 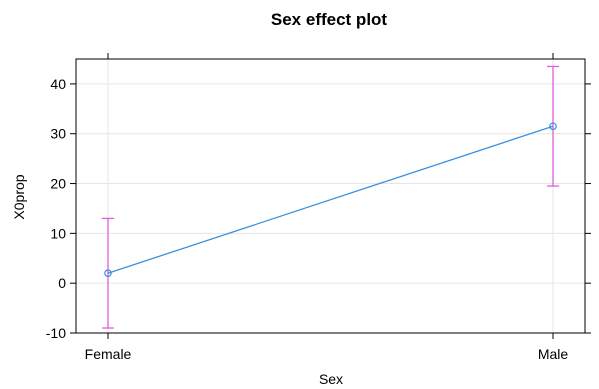 I want to click on chart-title: Sex effect plot, so click(x=329, y=19).